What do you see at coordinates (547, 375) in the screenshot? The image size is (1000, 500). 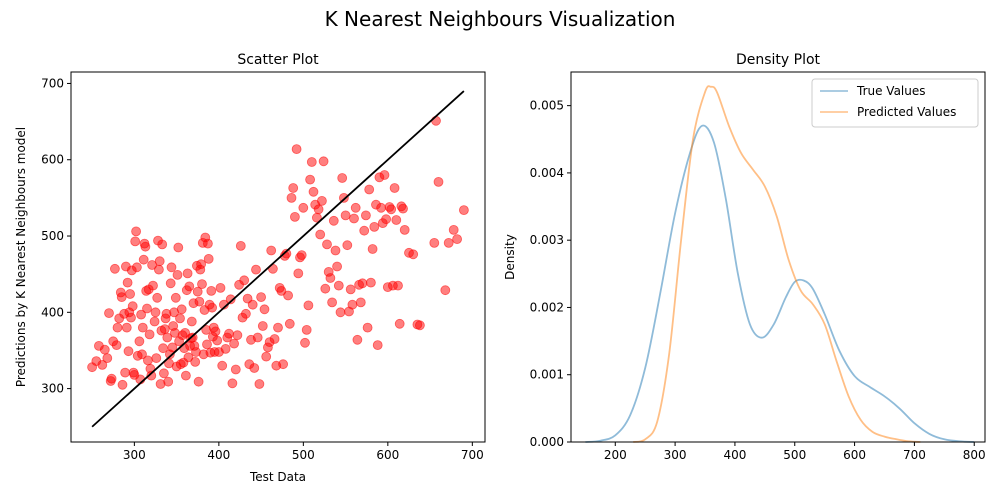 I see `y-tick-label: 0.001` at bounding box center [547, 375].